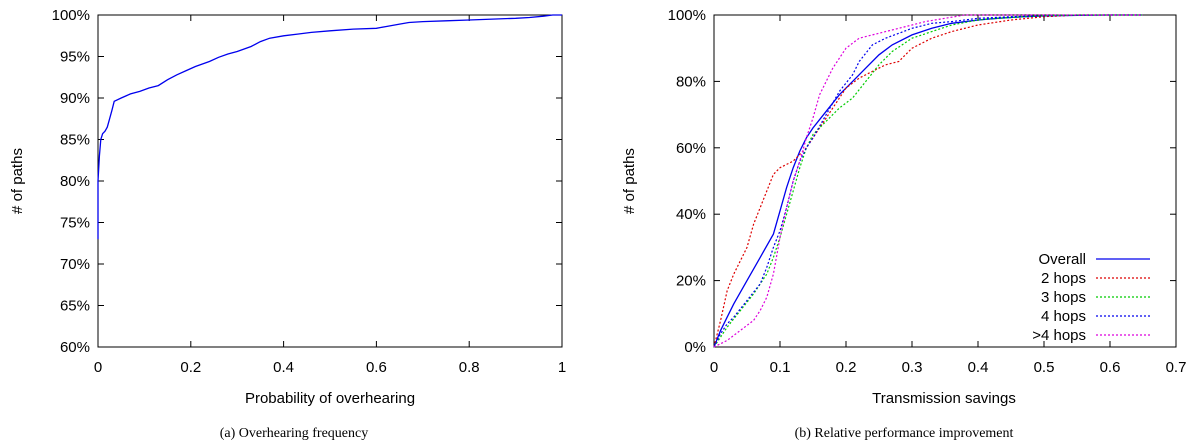 The width and height of the screenshot is (1193, 444). I want to click on legend-label: 3 hops, so click(1063, 297).